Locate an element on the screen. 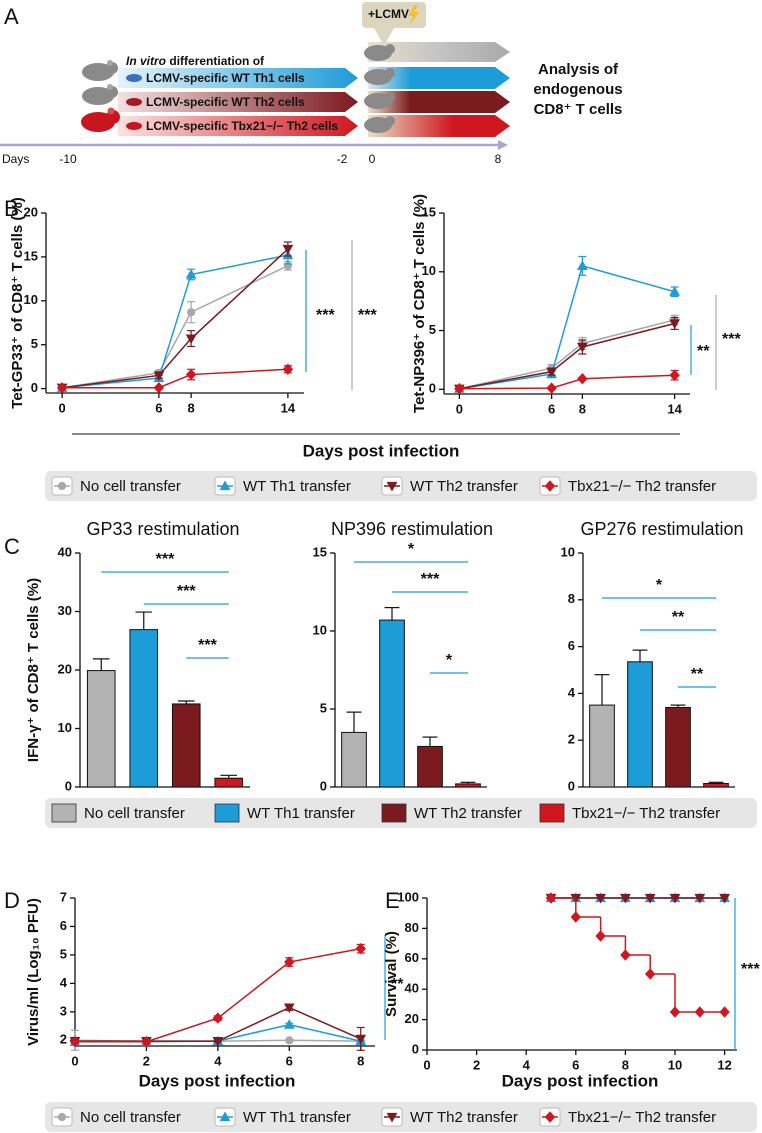 Image resolution: width=762 pixels, height=1133 pixels. y-tick-label: 40 is located at coordinates (65, 551).